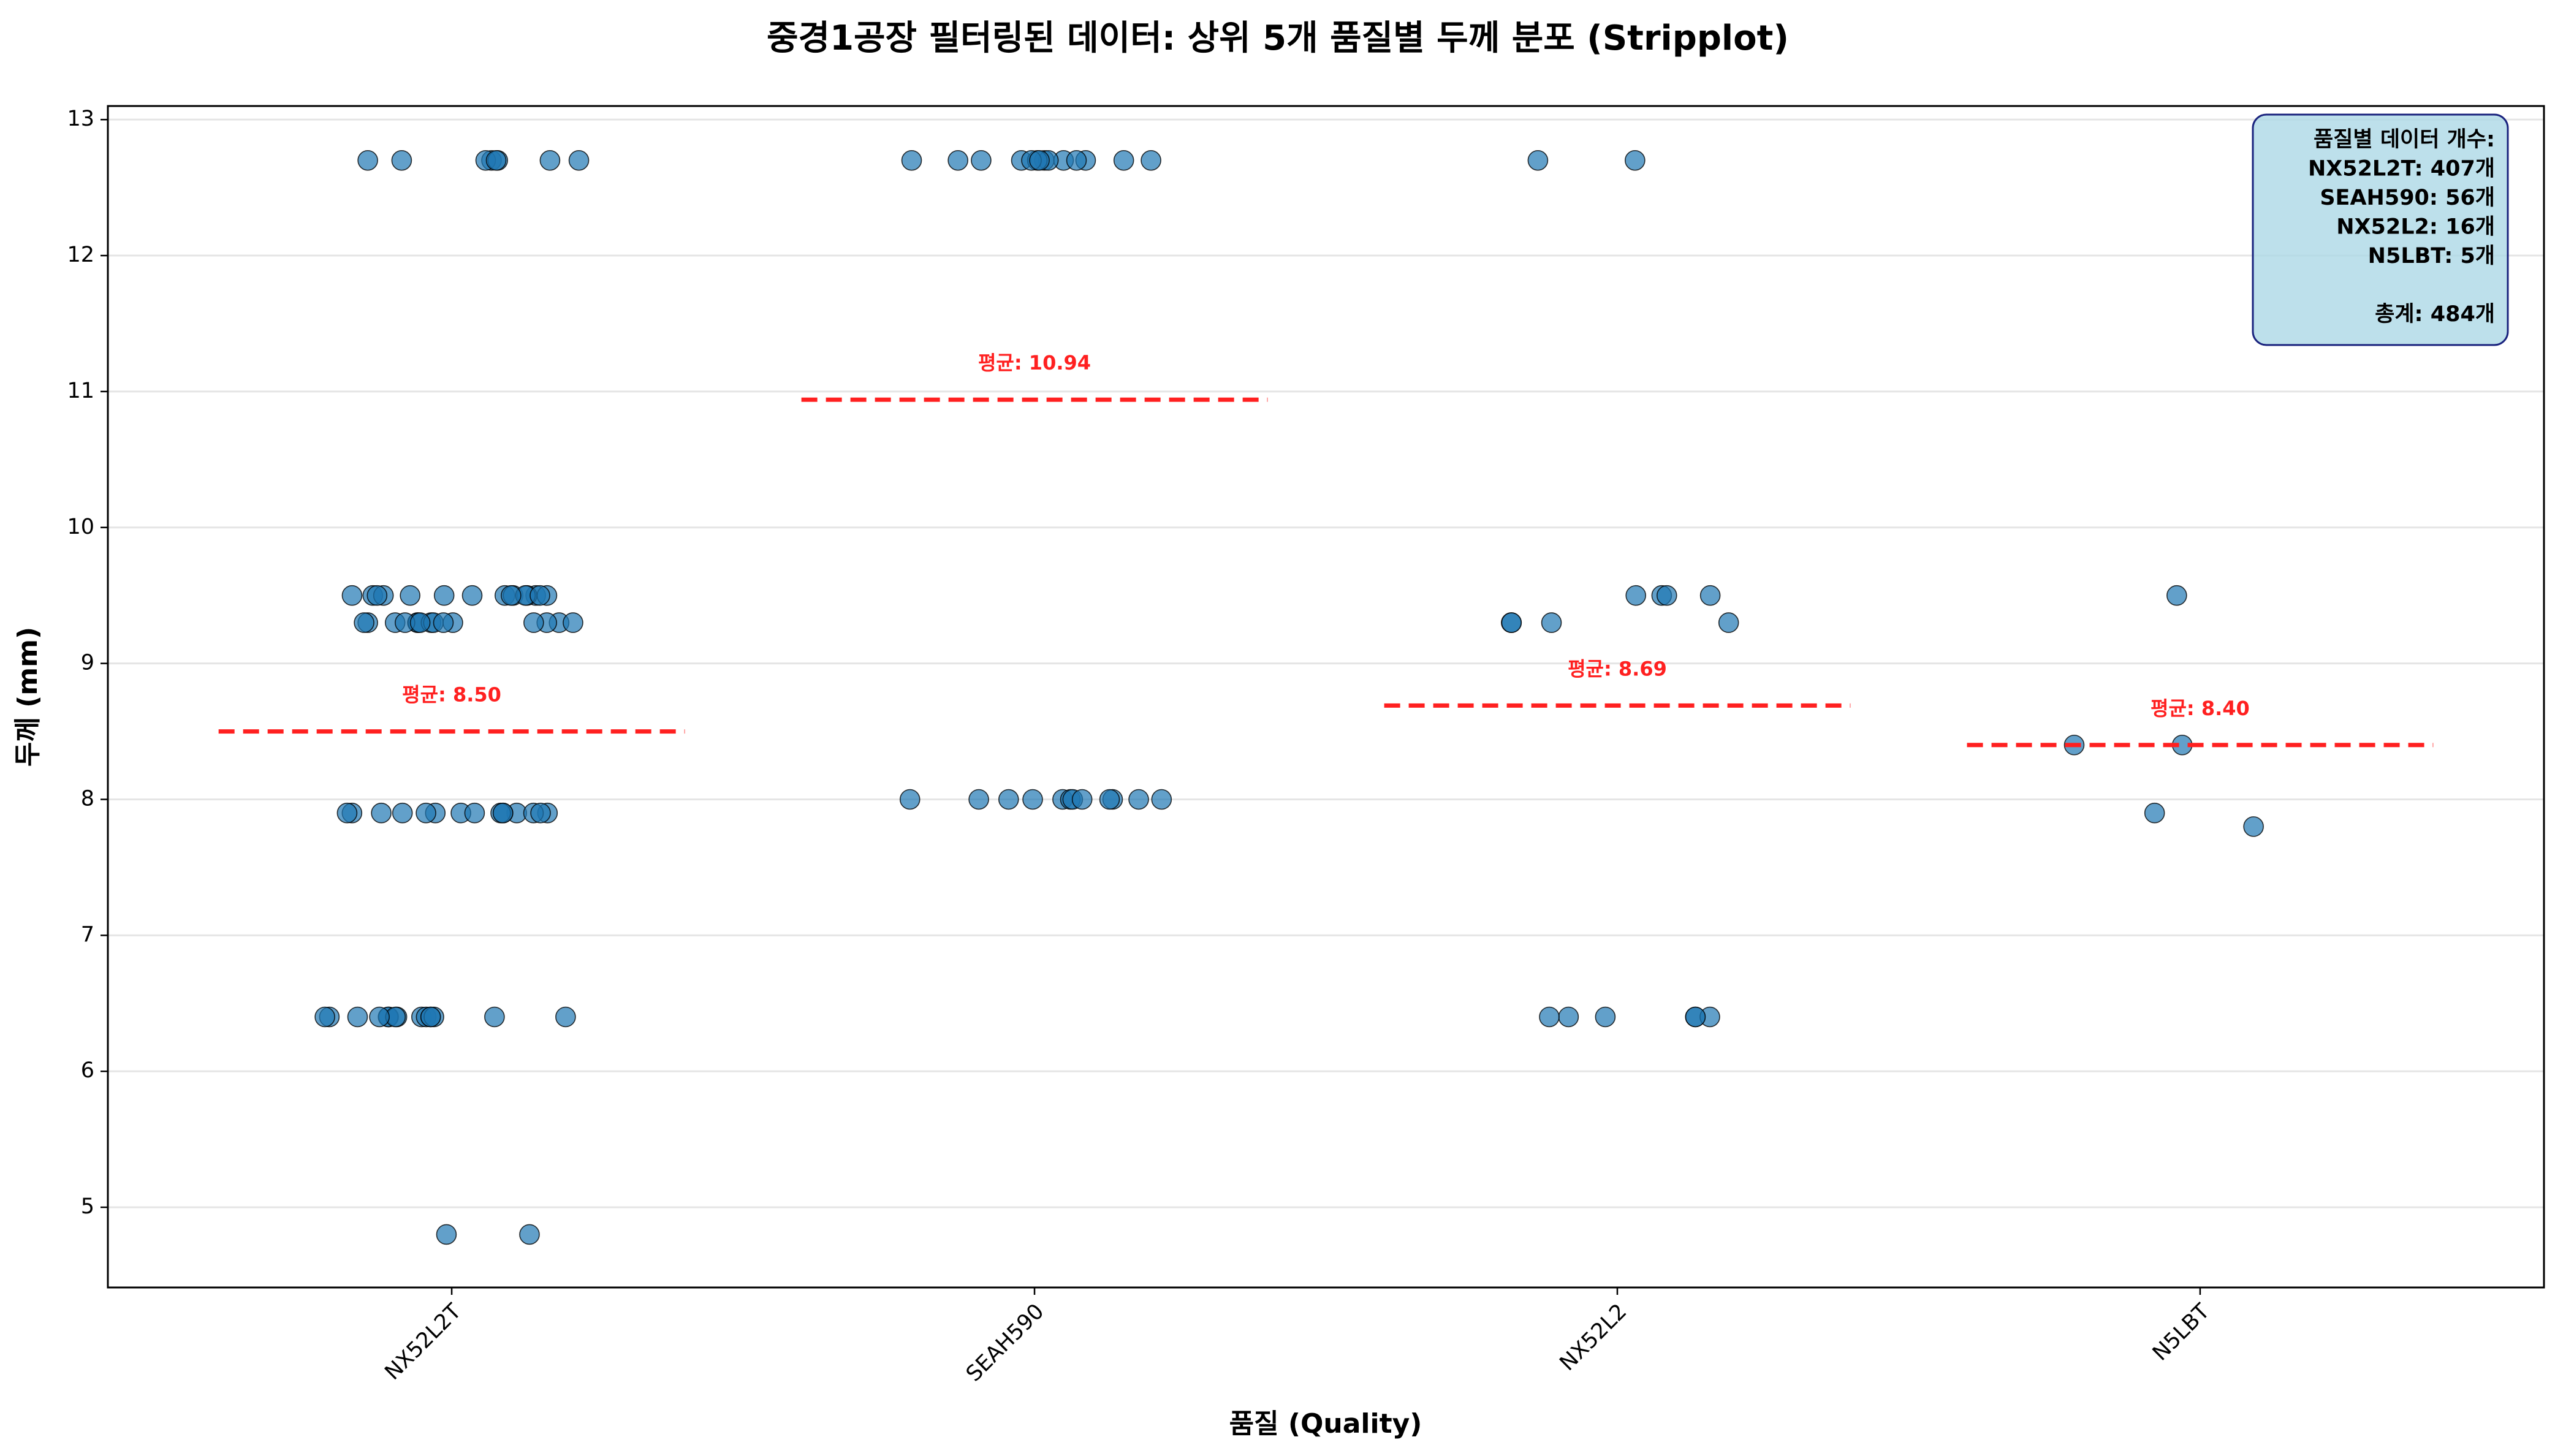 The image size is (2555, 1456). What do you see at coordinates (2407, 198) in the screenshot?
I see `annotation-line: SEAH590: 56개` at bounding box center [2407, 198].